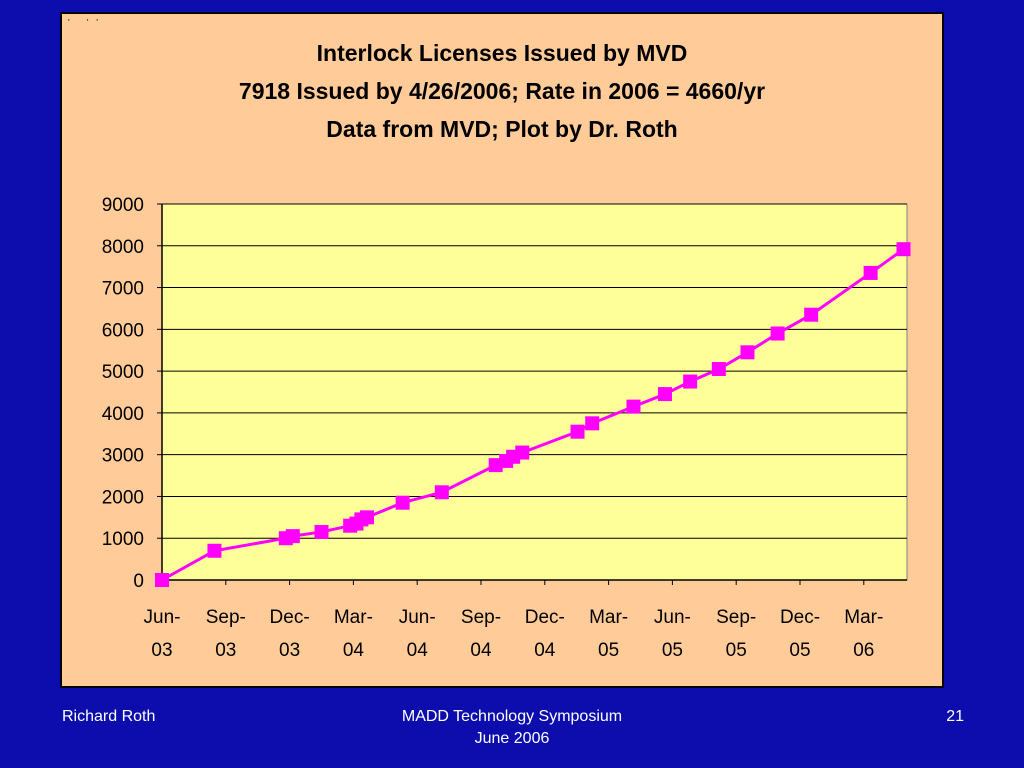  I want to click on corner-mark: · ··, so click(86, 20).